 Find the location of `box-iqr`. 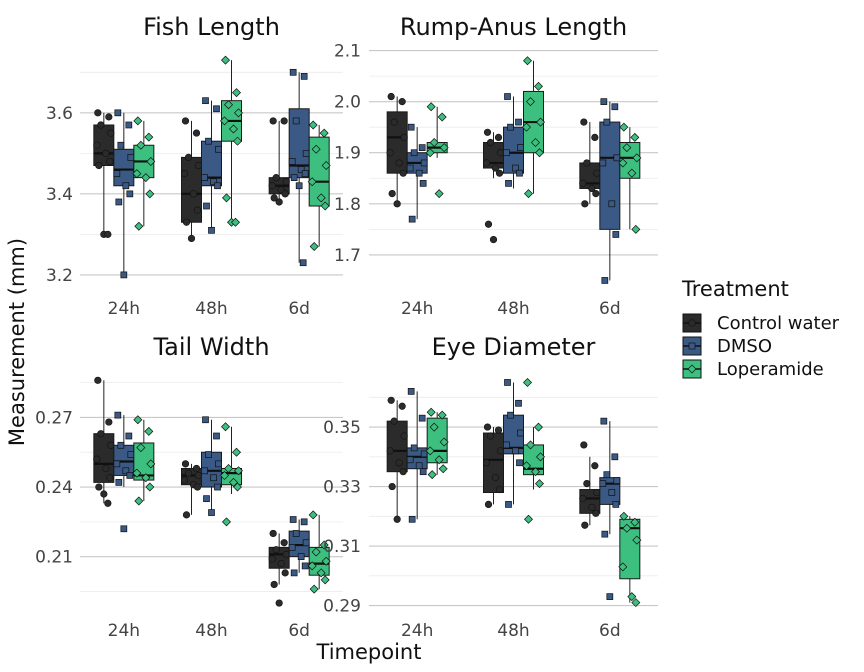

box-iqr is located at coordinates (610, 175).